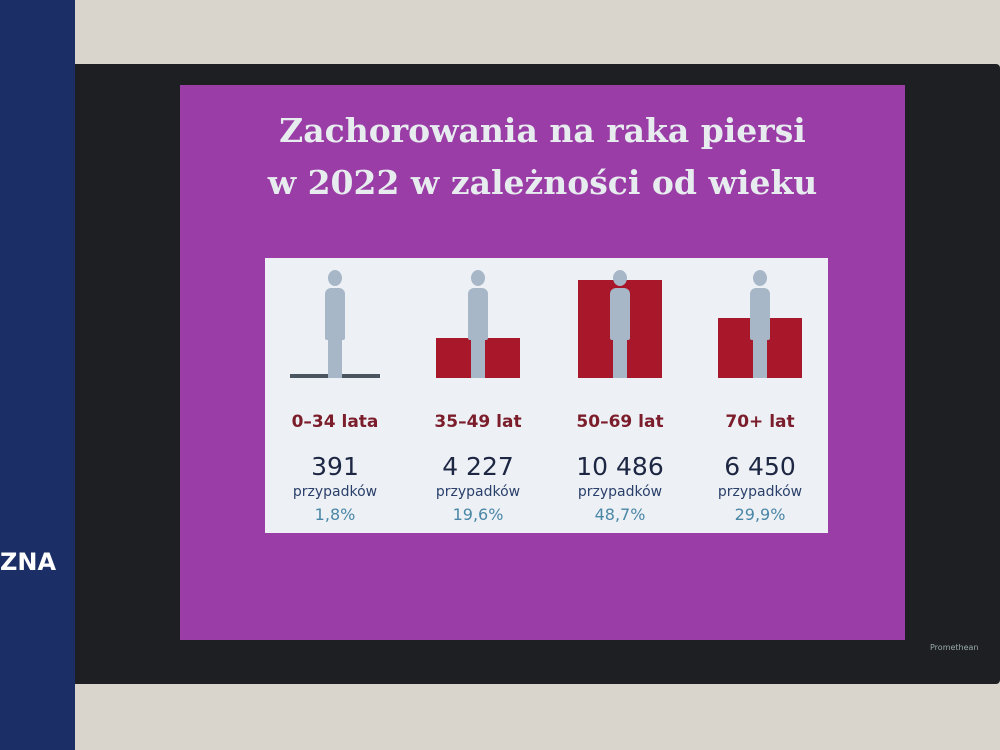 This screenshot has height=750, width=1000. What do you see at coordinates (760, 514) in the screenshot?
I see `share-label: 29,9%` at bounding box center [760, 514].